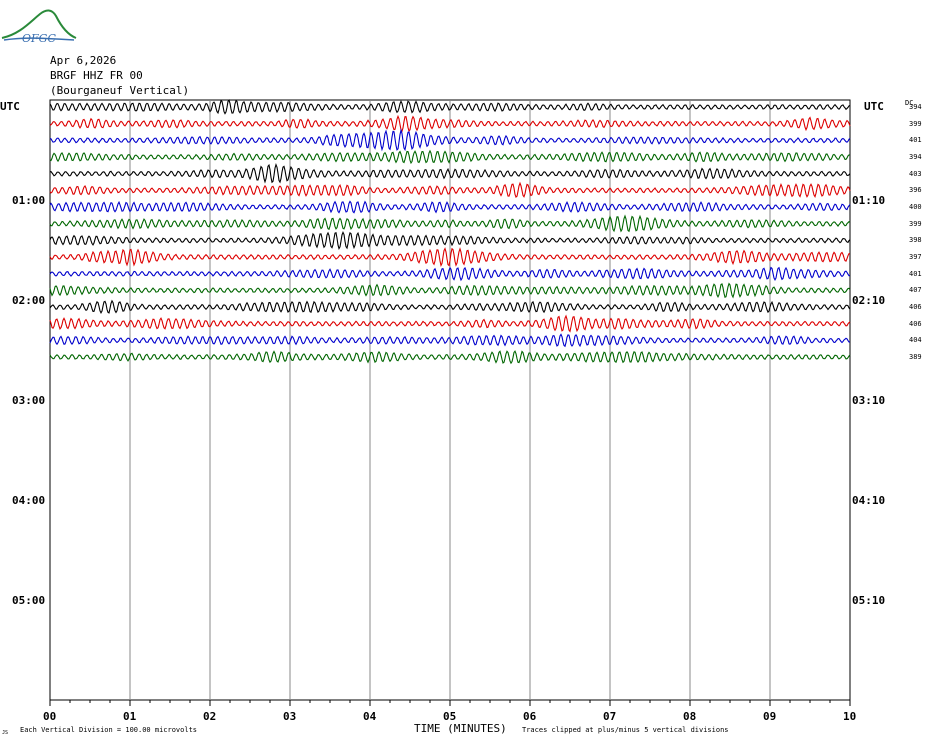 This screenshot has width=930, height=744. Describe the element at coordinates (874, 106) in the screenshot. I see `right-utc-title: UTC` at that location.